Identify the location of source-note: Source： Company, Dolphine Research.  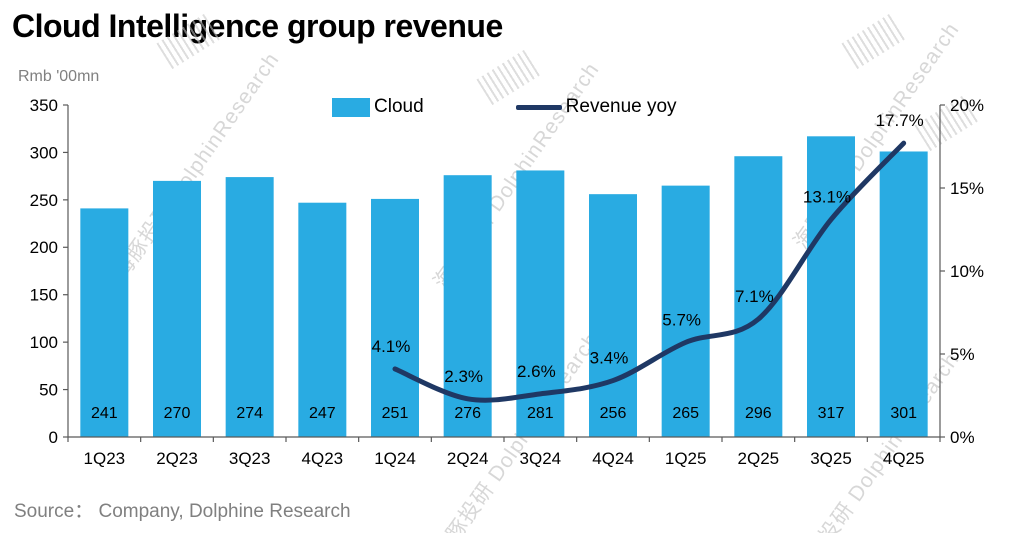
(182, 511).